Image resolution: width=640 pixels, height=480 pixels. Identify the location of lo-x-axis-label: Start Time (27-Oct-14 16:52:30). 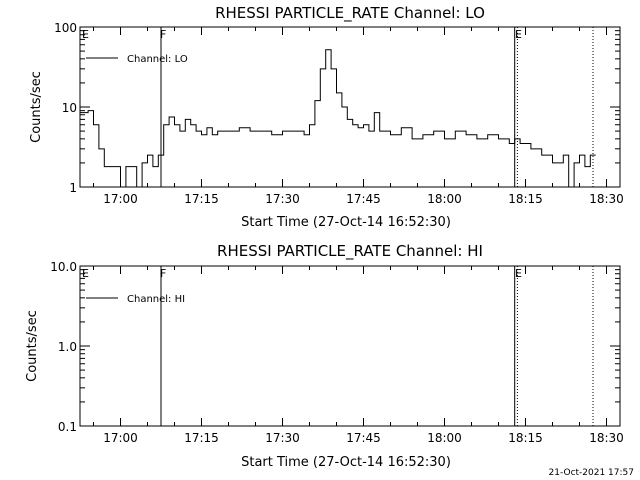
(346, 222).